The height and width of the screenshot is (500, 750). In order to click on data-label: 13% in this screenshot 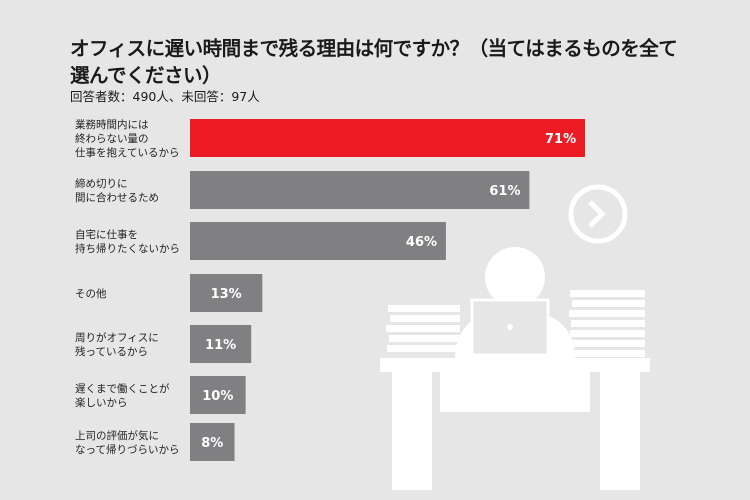, I will do `click(226, 294)`.